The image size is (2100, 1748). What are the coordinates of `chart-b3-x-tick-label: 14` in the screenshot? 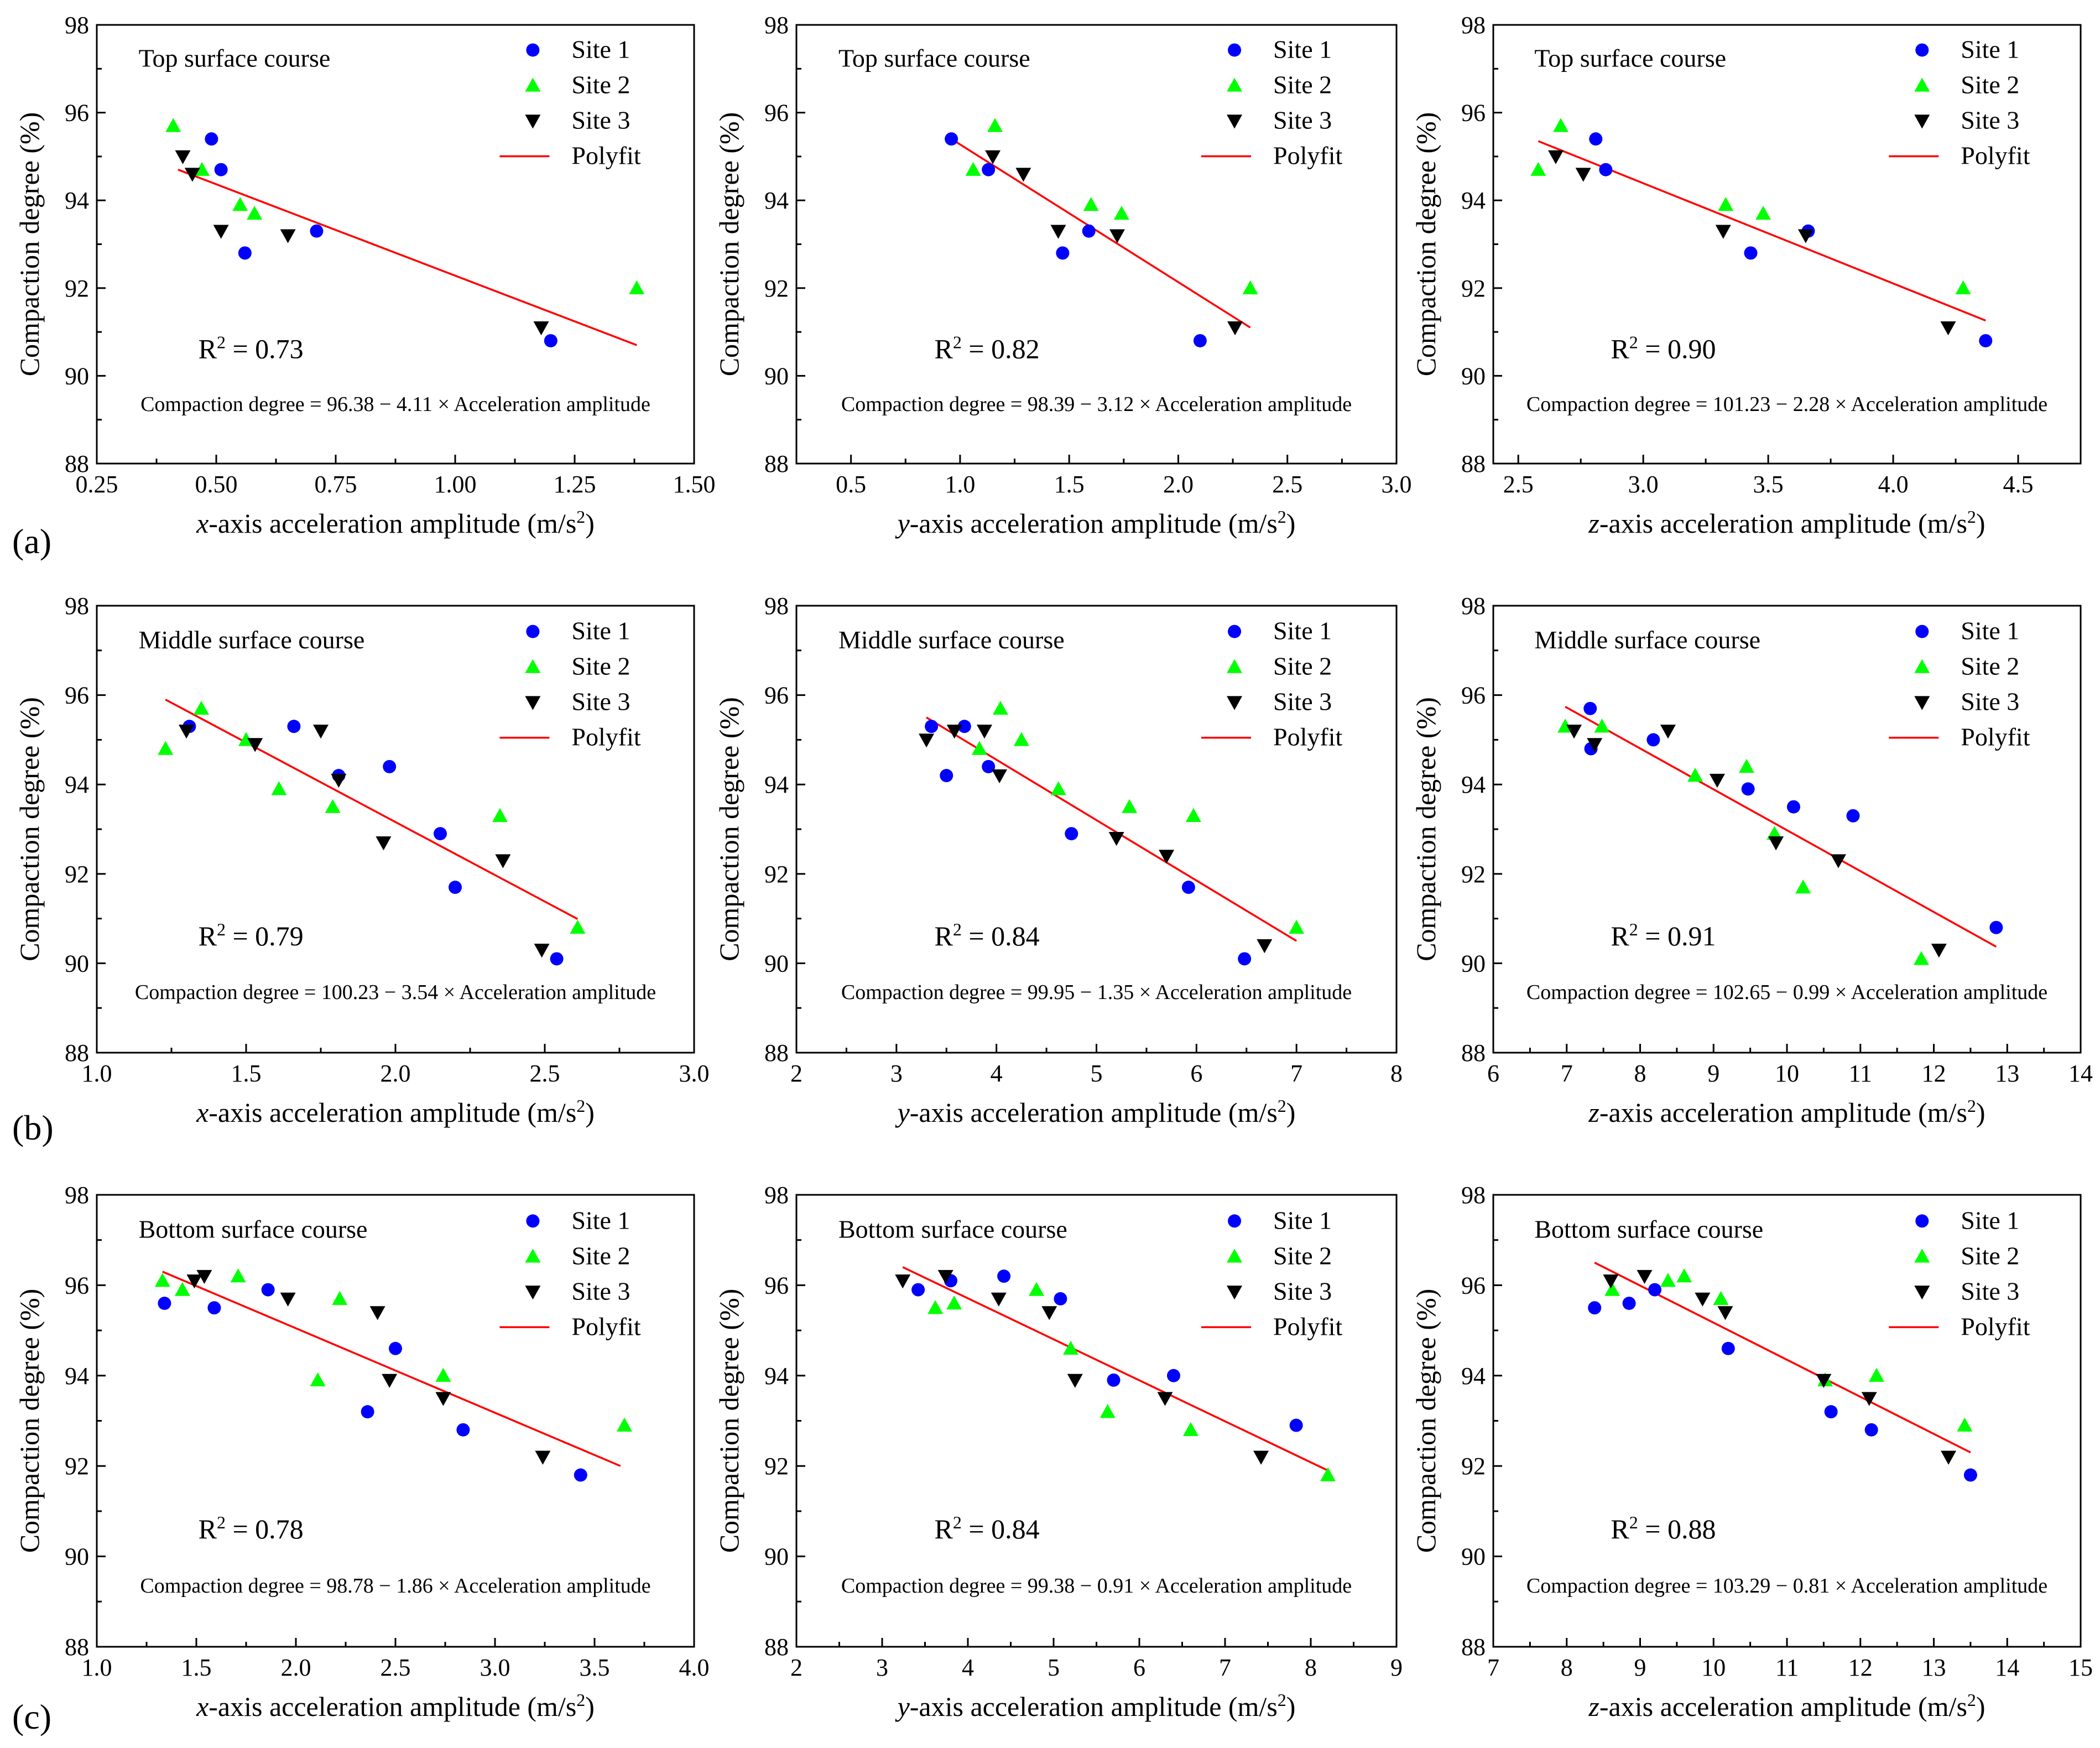 It's located at (2080, 1073).